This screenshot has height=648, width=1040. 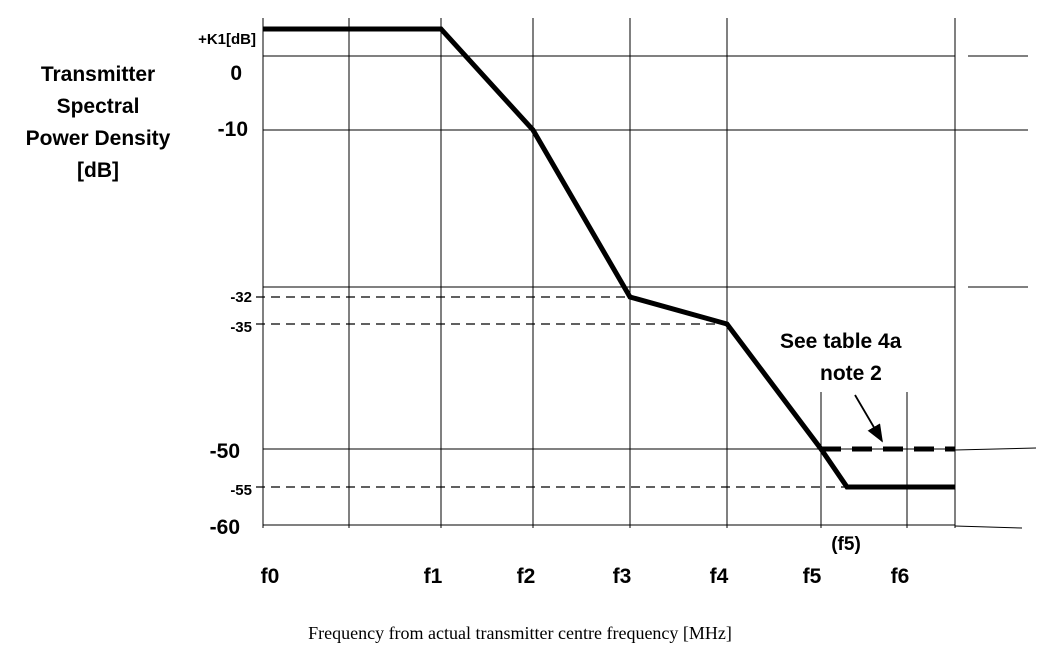 I want to click on y-tick-label: +K1[dB], so click(x=227, y=39).